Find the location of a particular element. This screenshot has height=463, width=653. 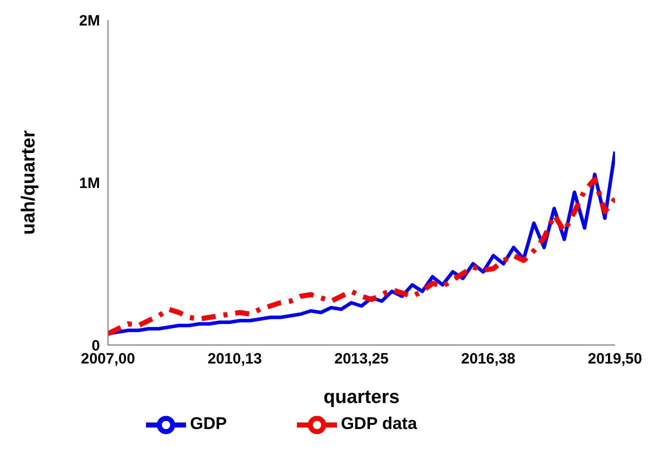

x-axis-title: quarters is located at coordinates (361, 397).